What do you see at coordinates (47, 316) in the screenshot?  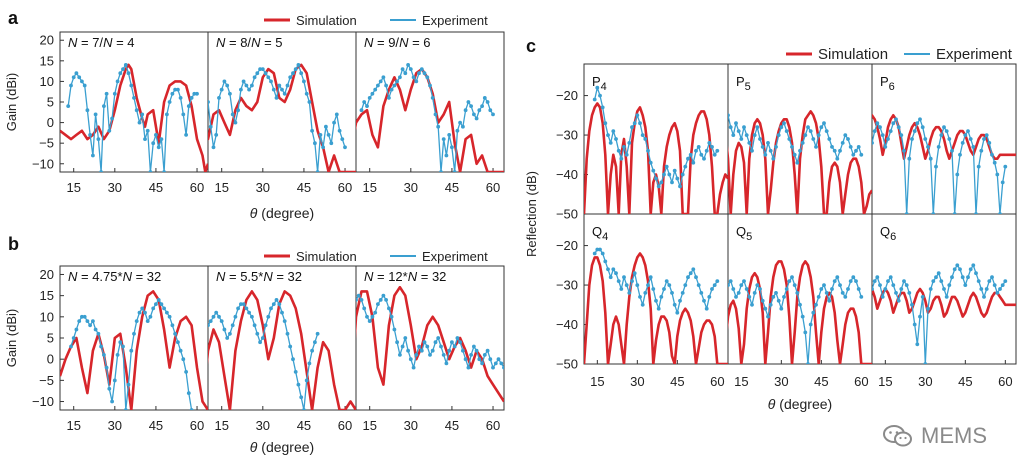 I see `y-tick-label: 10` at bounding box center [47, 316].